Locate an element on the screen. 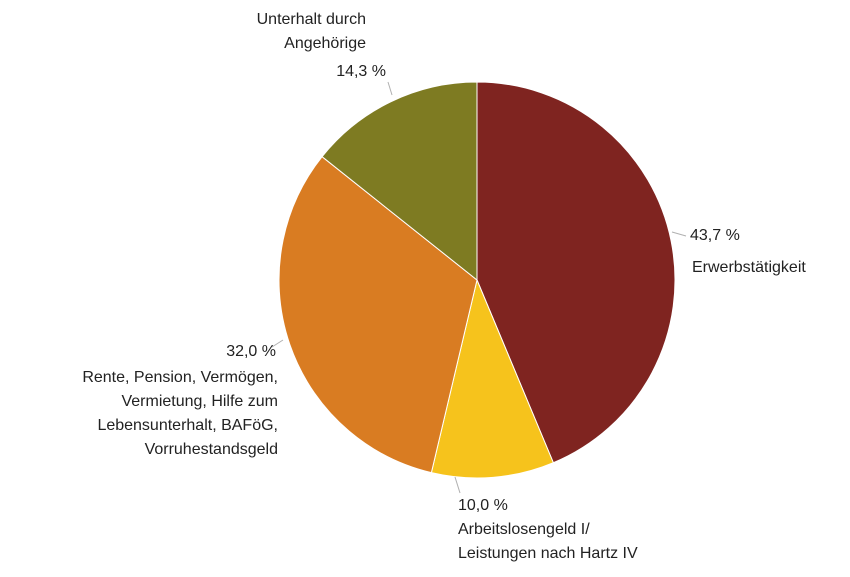 The height and width of the screenshot is (577, 850). value-label: 43,7 % is located at coordinates (715, 235).